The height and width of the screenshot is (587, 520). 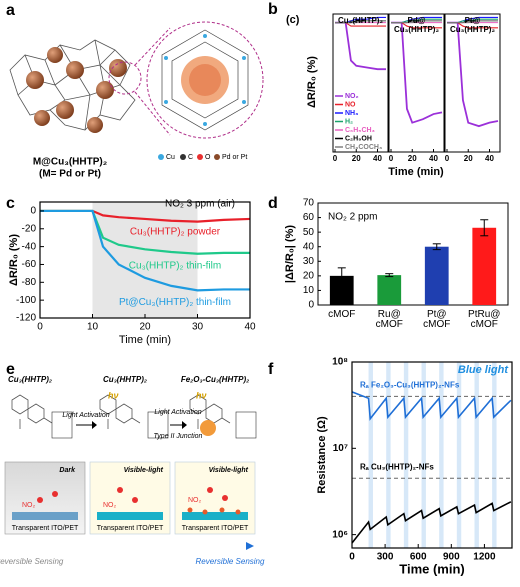 What do you see at coordinates (32, 561) in the screenshot?
I see `sensing-label: Irreversible Sensing` at bounding box center [32, 561].